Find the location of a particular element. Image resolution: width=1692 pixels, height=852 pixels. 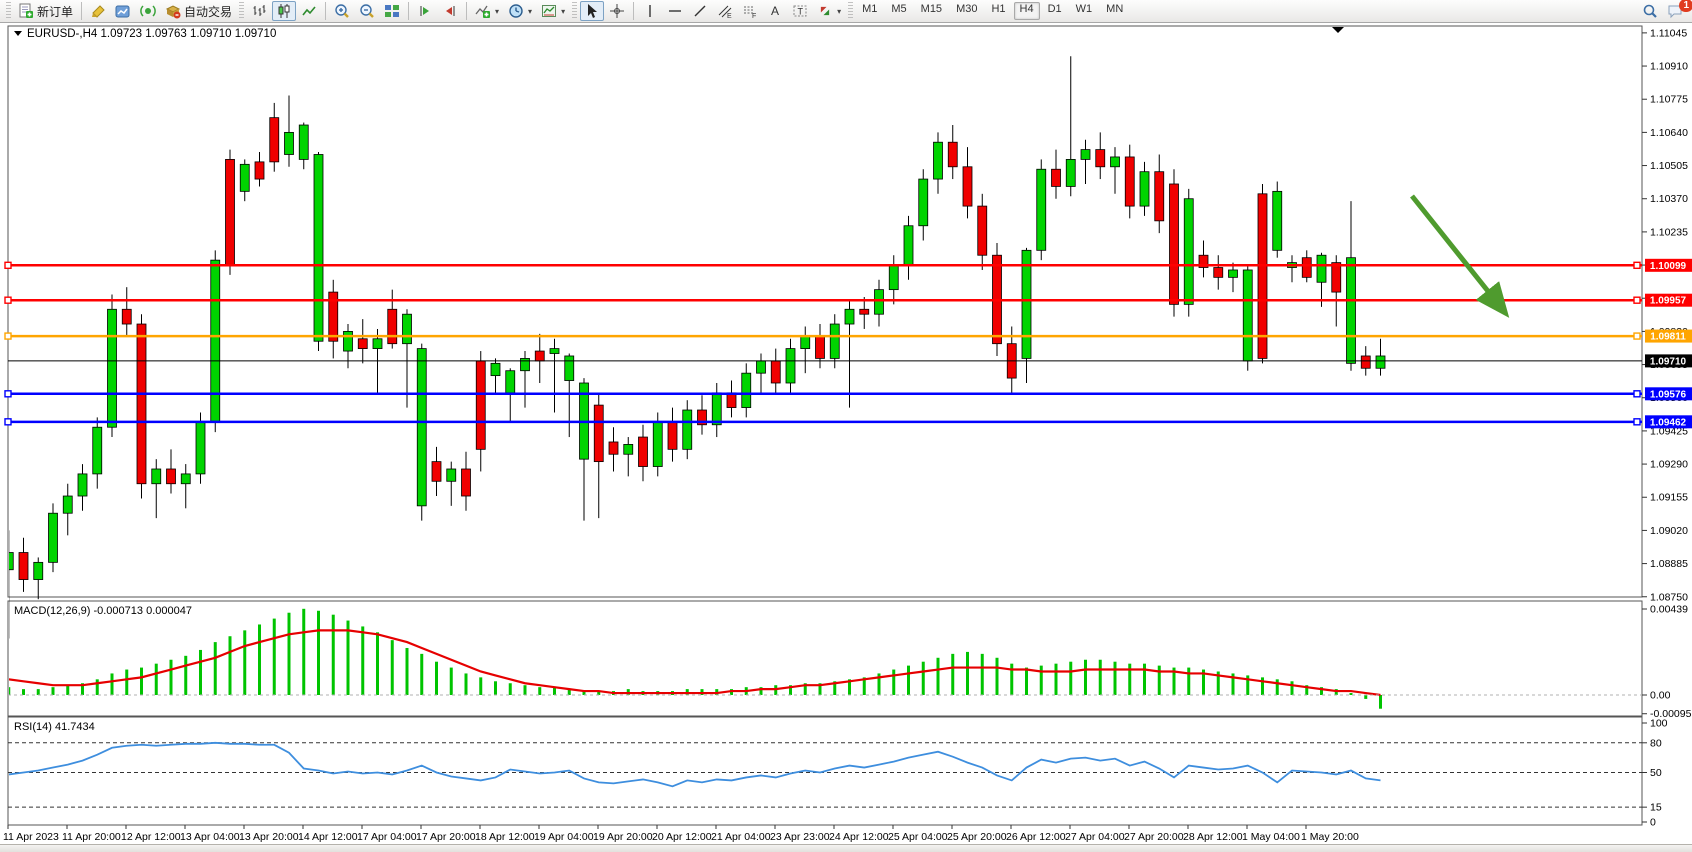

templates-button: ▾ is located at coordinates (553, 11).